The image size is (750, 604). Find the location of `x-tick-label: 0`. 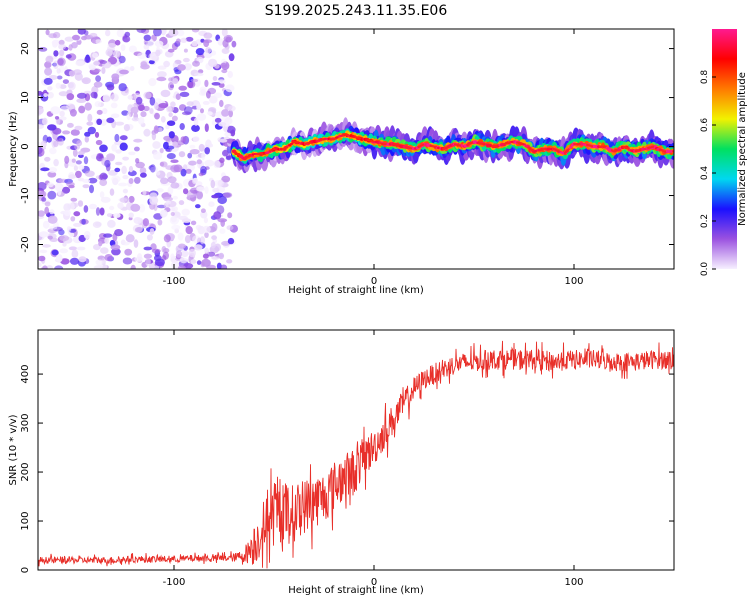

x-tick-label: 0 is located at coordinates (374, 281).